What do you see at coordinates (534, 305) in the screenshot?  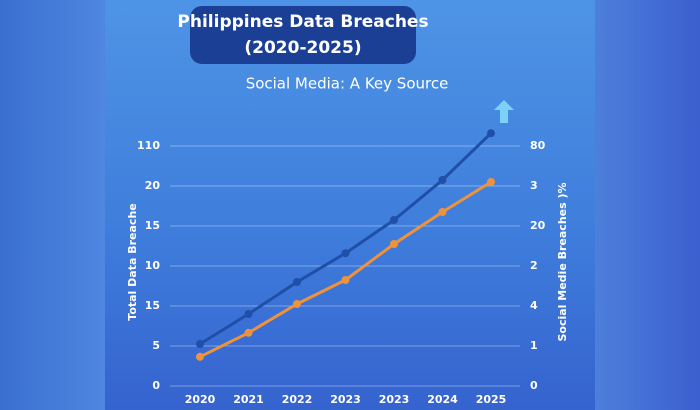 I see `y2-tick-label: 4` at bounding box center [534, 305].